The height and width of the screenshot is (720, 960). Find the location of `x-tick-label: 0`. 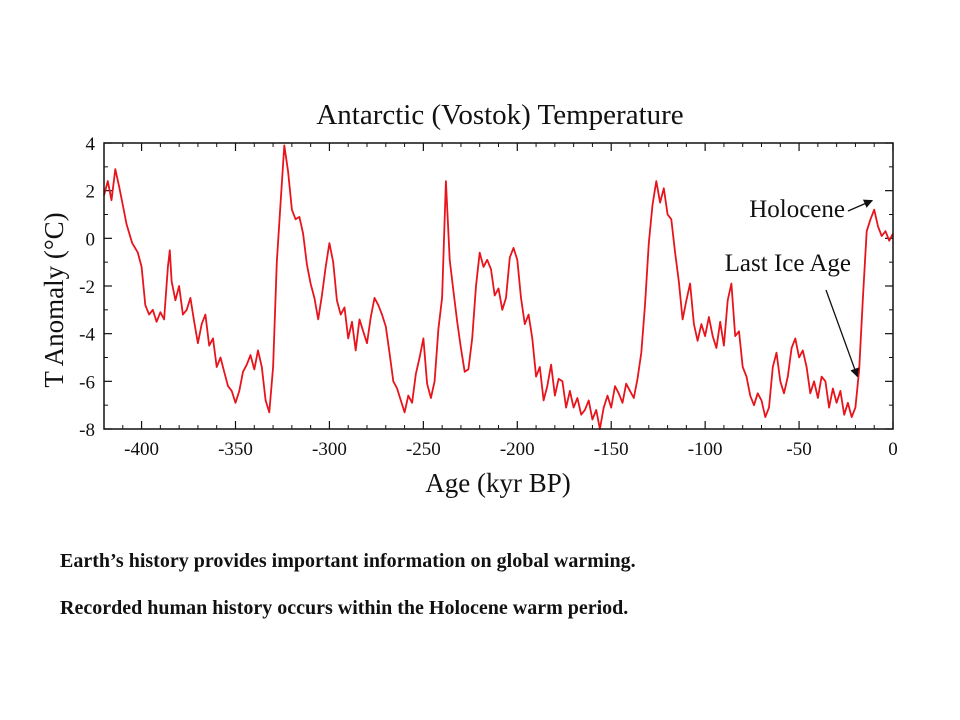

x-tick-label: 0 is located at coordinates (893, 449).